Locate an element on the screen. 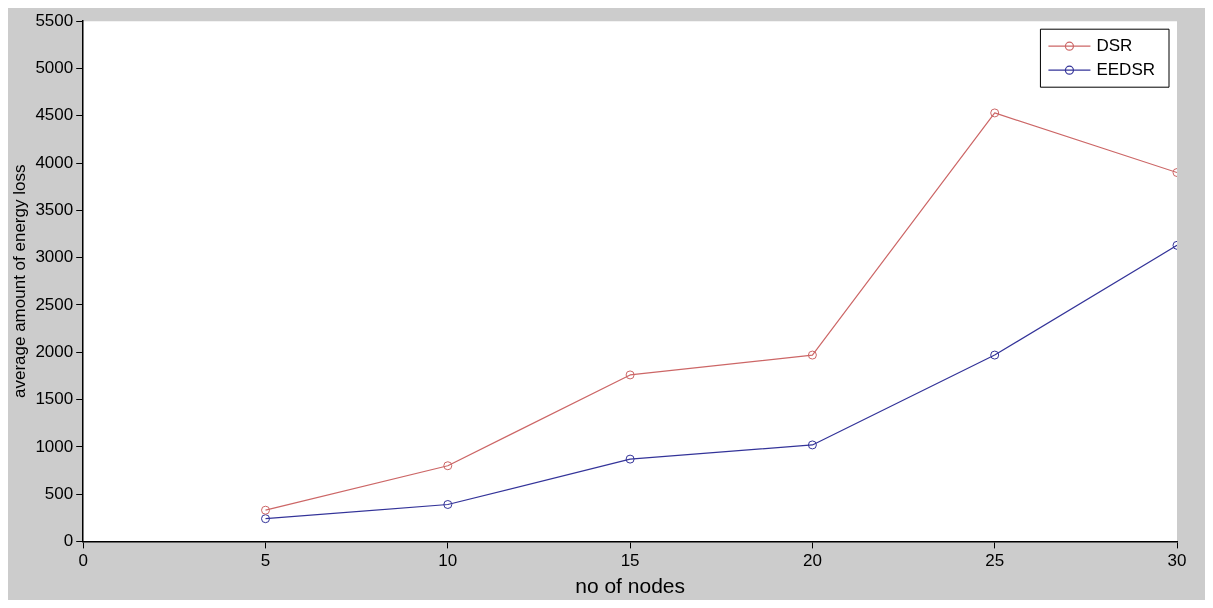 The height and width of the screenshot is (608, 1213). x-tick-label: 25 is located at coordinates (995, 561).